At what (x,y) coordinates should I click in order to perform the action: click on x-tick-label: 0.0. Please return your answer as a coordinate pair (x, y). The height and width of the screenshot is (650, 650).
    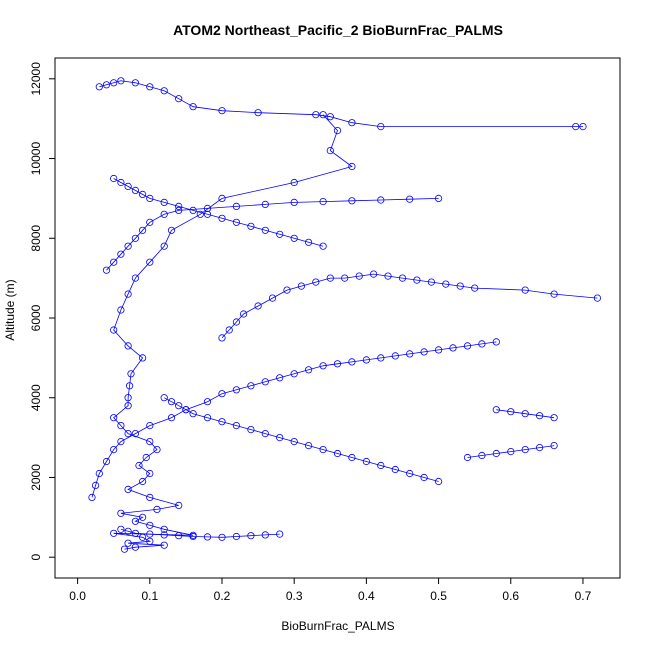
    Looking at the image, I should click on (77, 596).